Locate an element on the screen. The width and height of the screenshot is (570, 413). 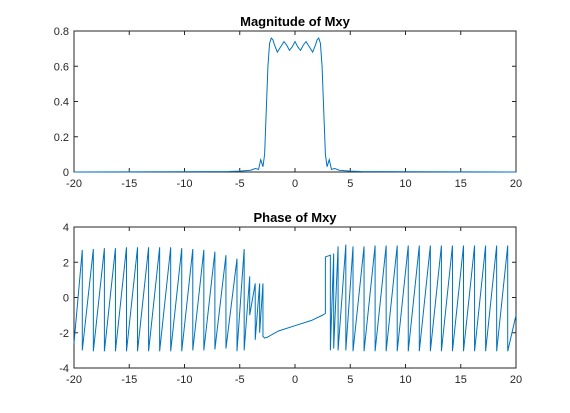
magnitude-xtick-label: -10 is located at coordinates (185, 184).